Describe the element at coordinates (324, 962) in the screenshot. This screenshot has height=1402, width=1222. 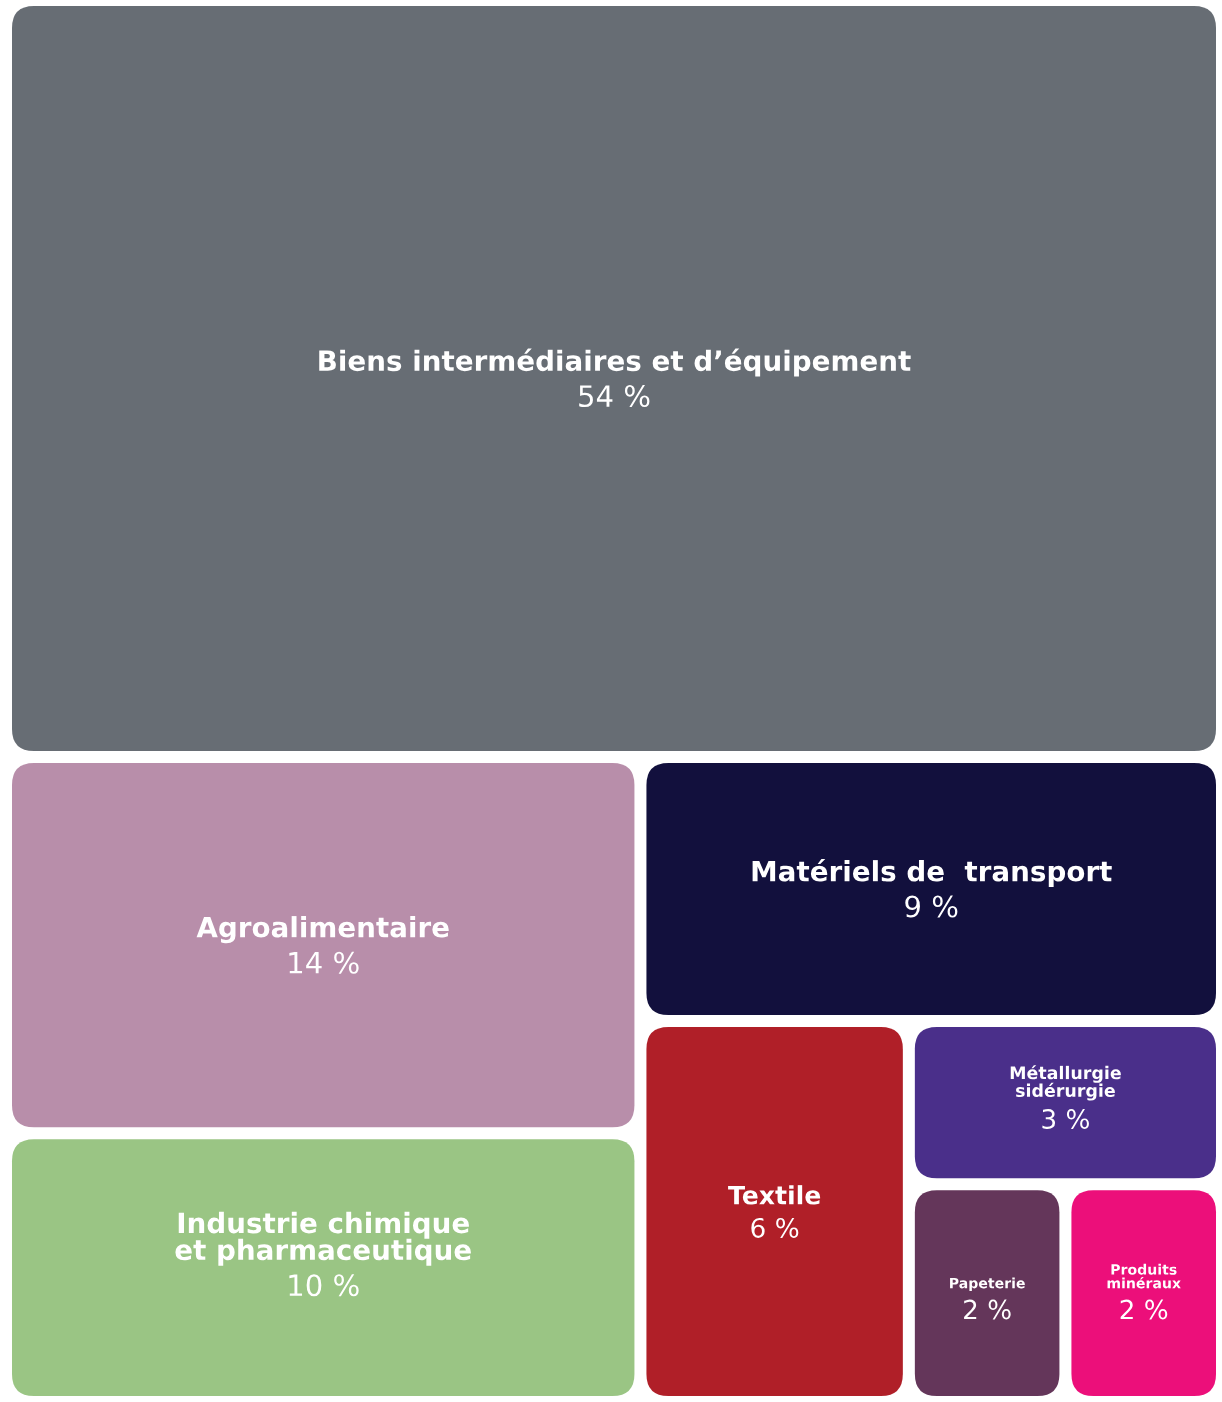
I see `data-label: 14 %` at that location.